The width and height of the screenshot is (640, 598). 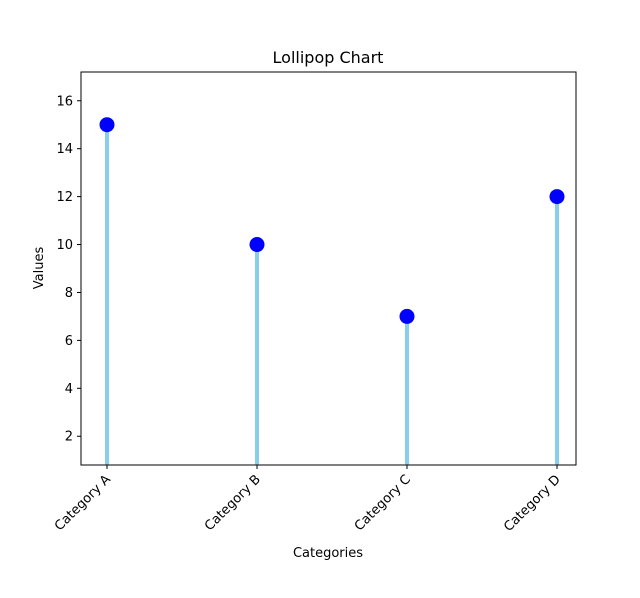 I want to click on y-tick-label: 16, so click(x=64, y=101).